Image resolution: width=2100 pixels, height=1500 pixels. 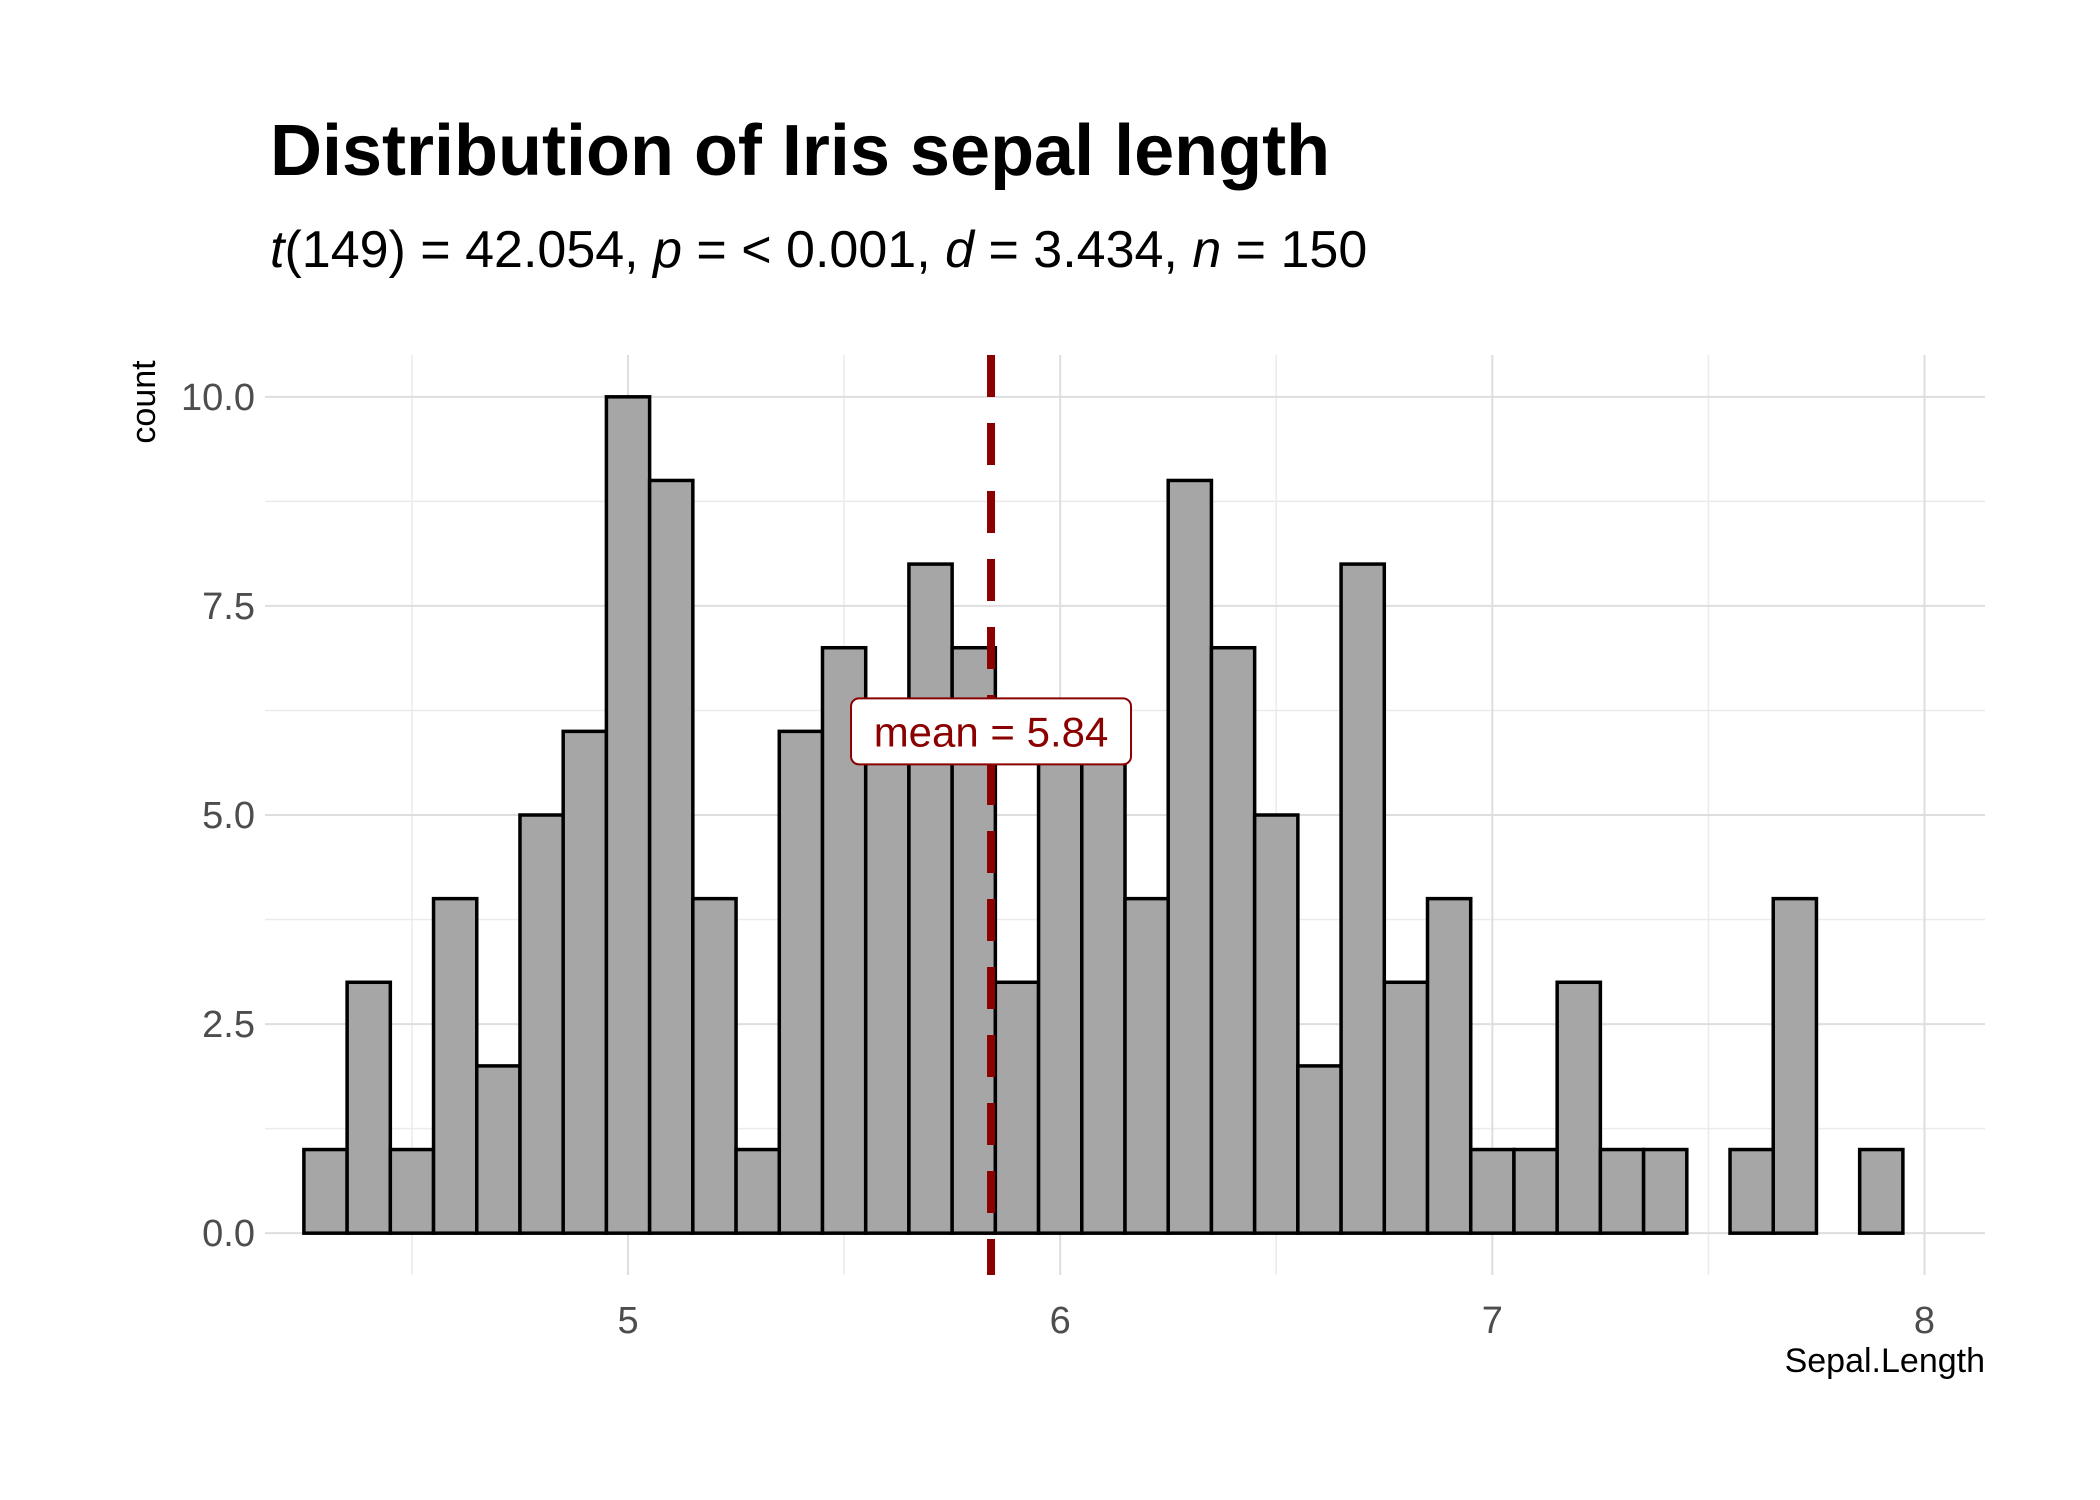 I want to click on n-symbol: n, so click(x=1207, y=250).